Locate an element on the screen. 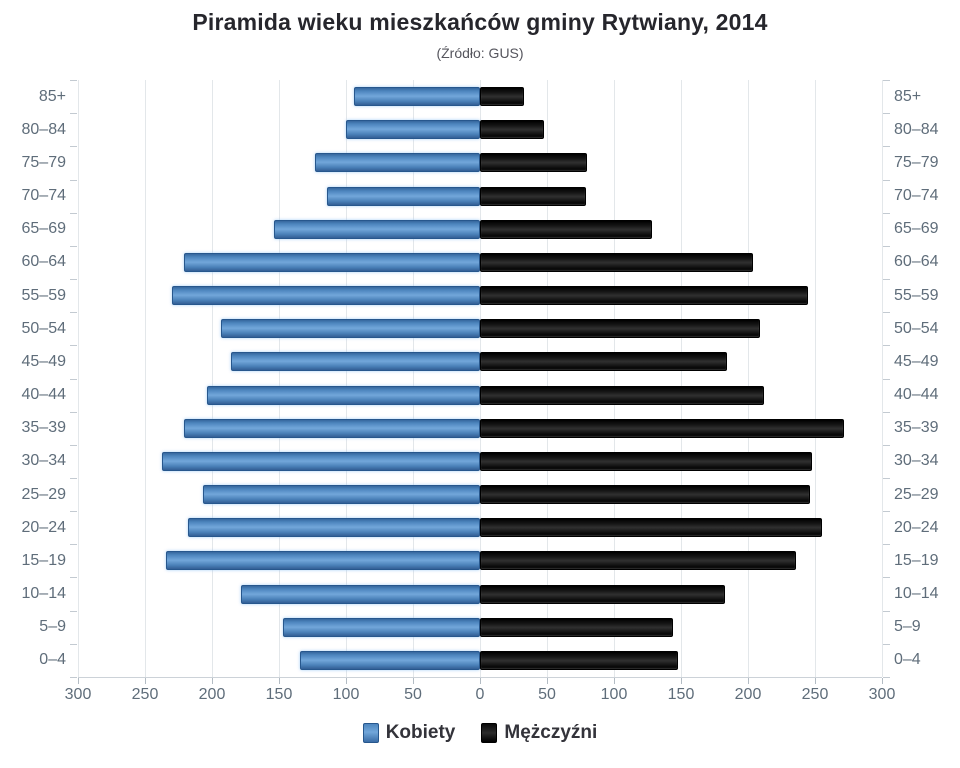  age-label-left: 55–59 is located at coordinates (44, 295).